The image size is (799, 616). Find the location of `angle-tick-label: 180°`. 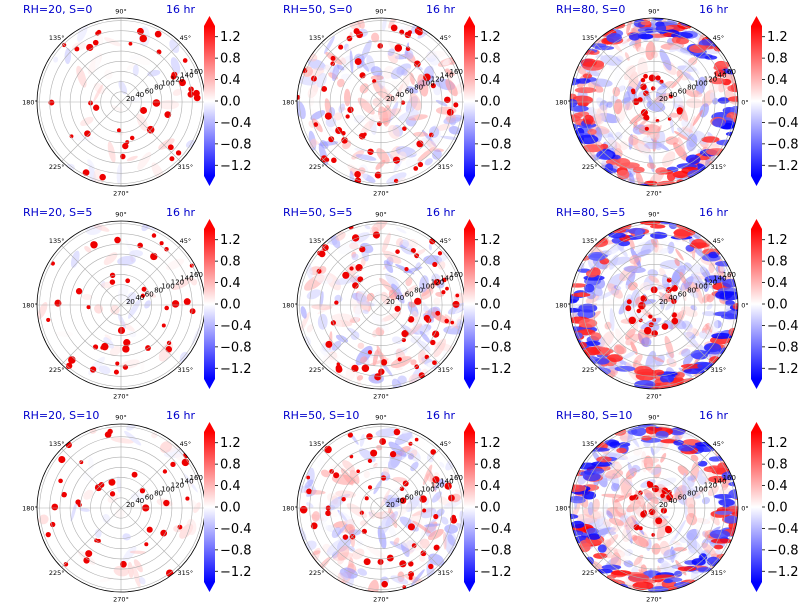

angle-tick-label: 180° is located at coordinates (563, 509).